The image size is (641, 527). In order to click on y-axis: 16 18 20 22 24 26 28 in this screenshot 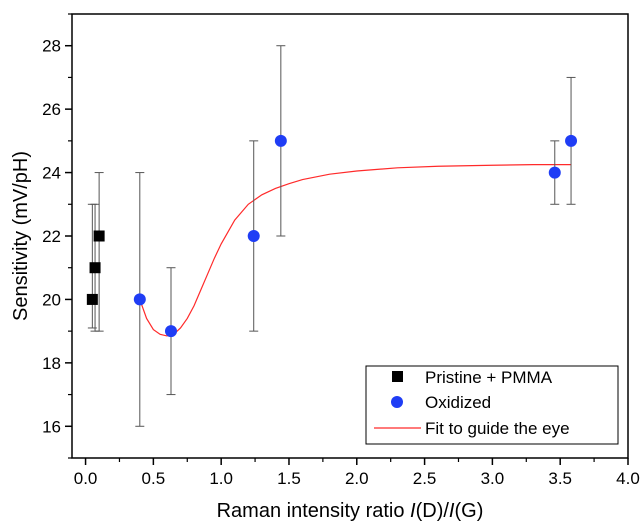, I will do `click(57, 236)`.